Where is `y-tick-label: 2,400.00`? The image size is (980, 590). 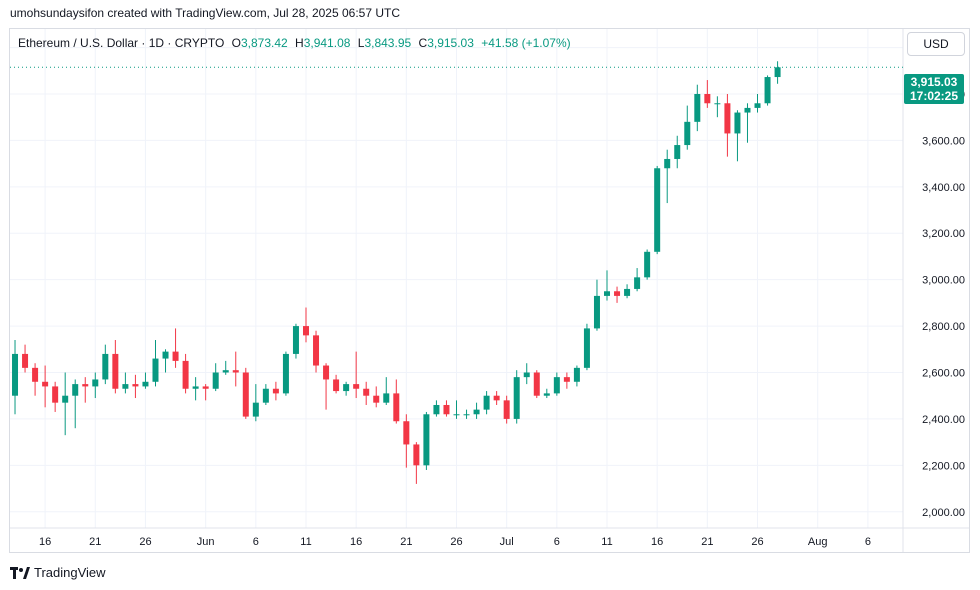
y-tick-label: 2,400.00 is located at coordinates (943, 420).